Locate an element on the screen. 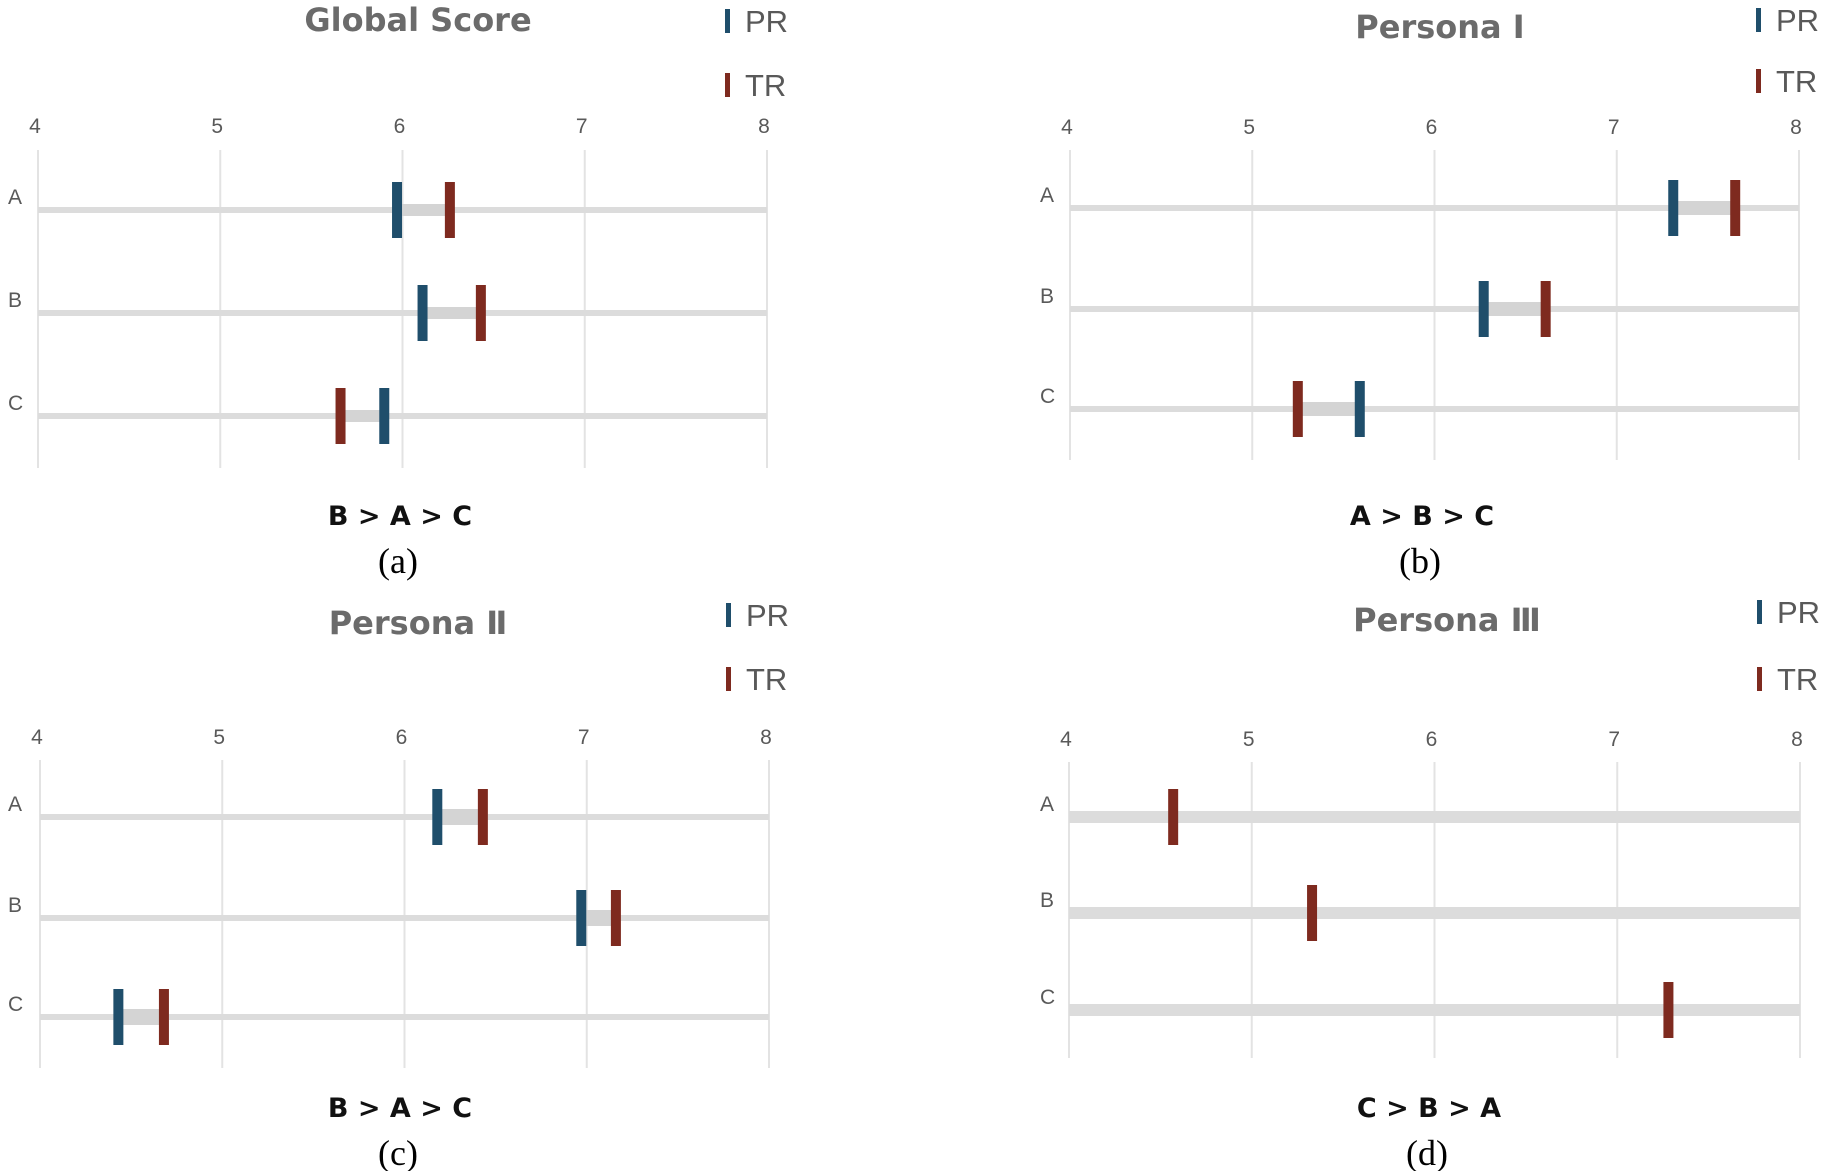 This screenshot has width=1823, height=1171. ranking-label: A > B > C is located at coordinates (1422, 516).